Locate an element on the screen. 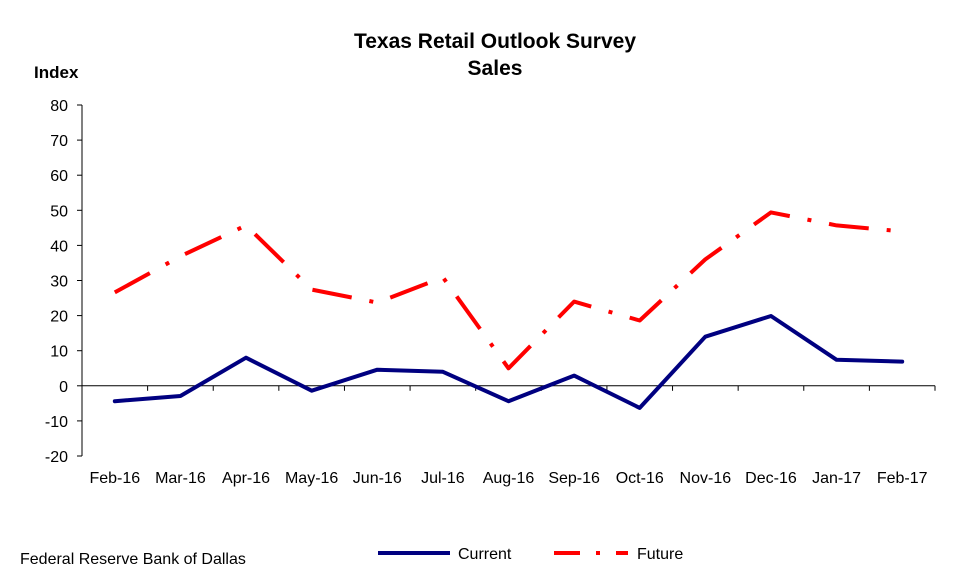 The width and height of the screenshot is (980, 582). y-tick-label: 70 is located at coordinates (59, 141).